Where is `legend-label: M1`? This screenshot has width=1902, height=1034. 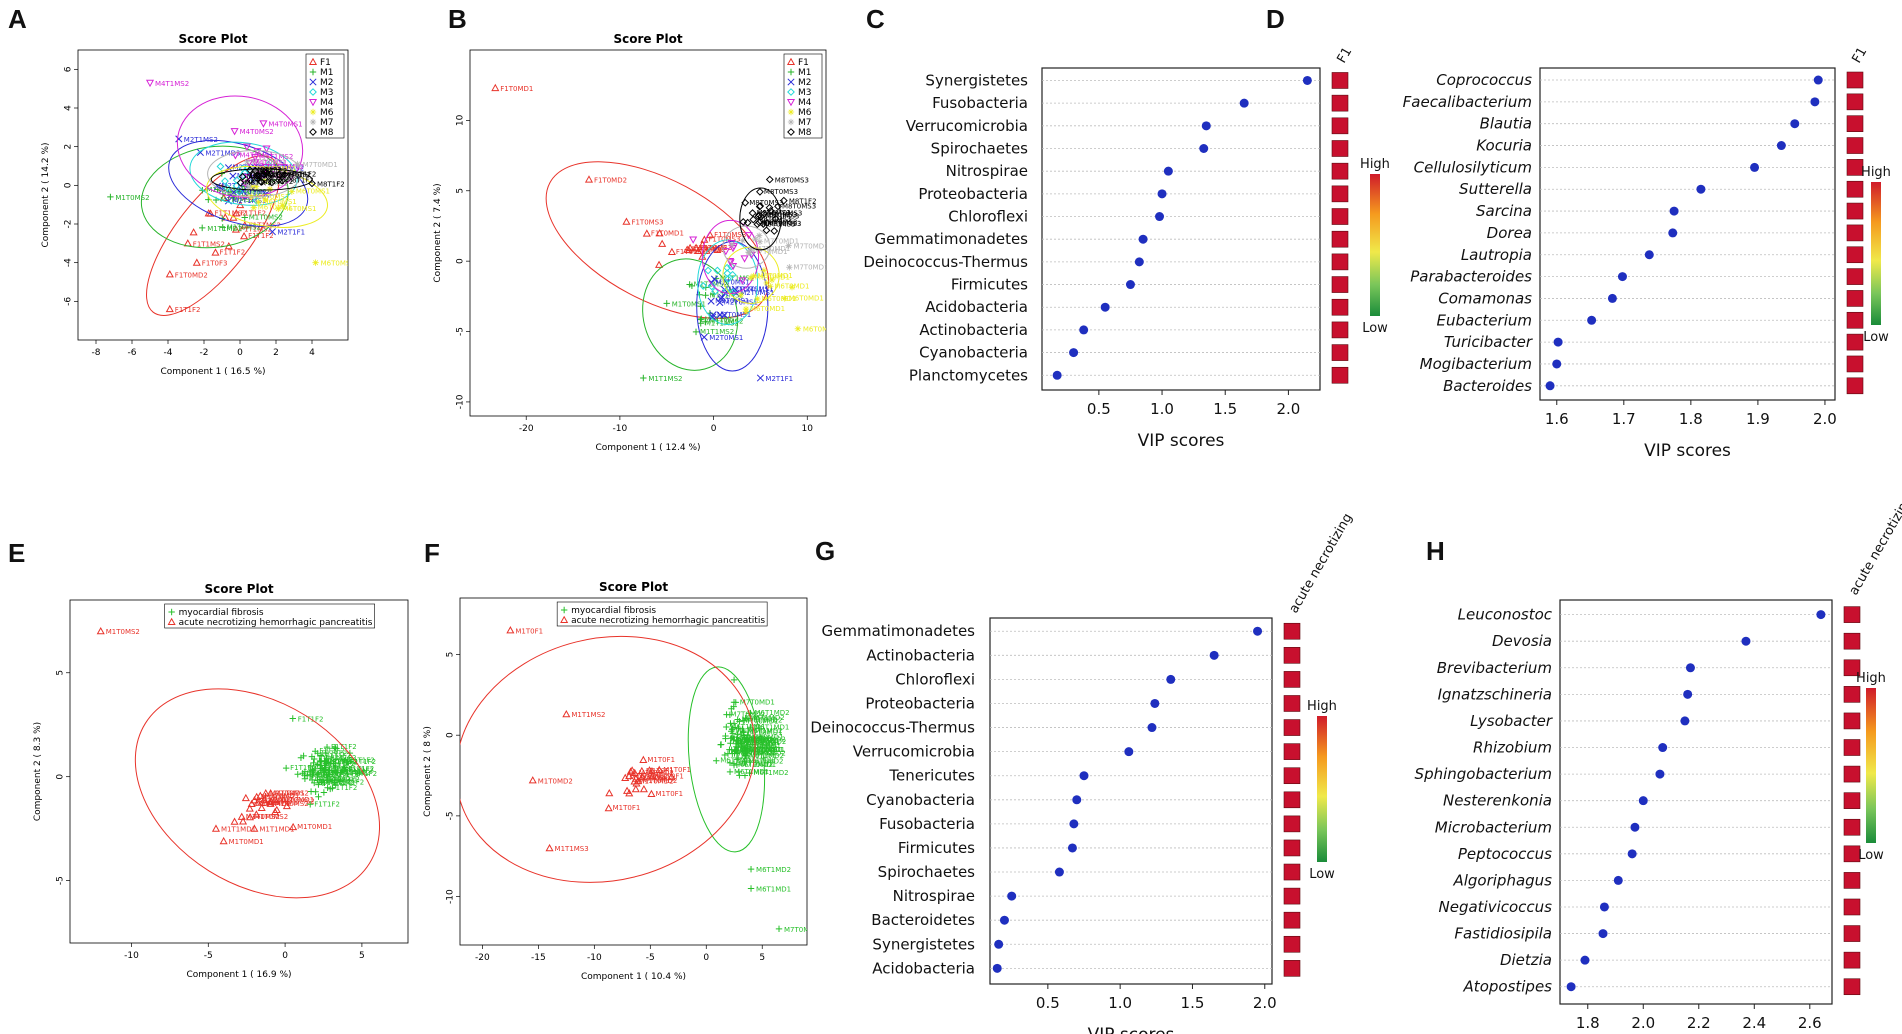 legend-label: M1 is located at coordinates (327, 73).